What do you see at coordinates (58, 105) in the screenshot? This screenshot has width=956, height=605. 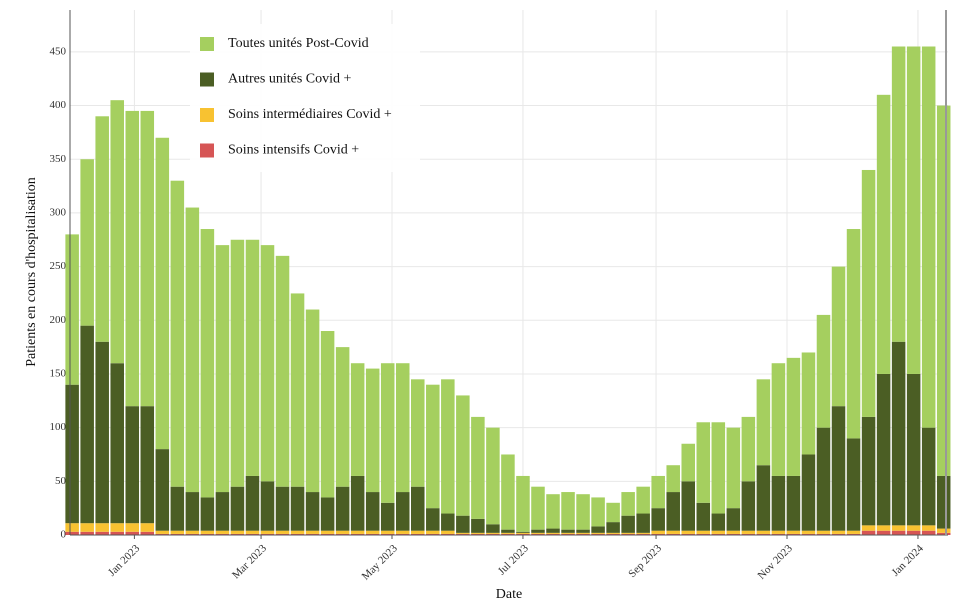 I see `y-tick-label: 400` at bounding box center [58, 105].